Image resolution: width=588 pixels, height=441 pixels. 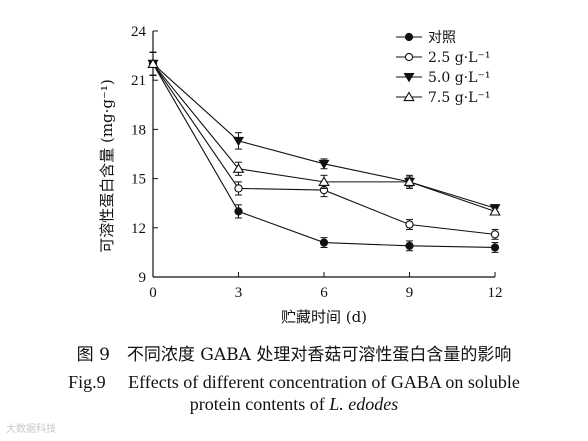 What do you see at coordinates (259, 404) in the screenshot?
I see `caption-text: protein contents of` at bounding box center [259, 404].